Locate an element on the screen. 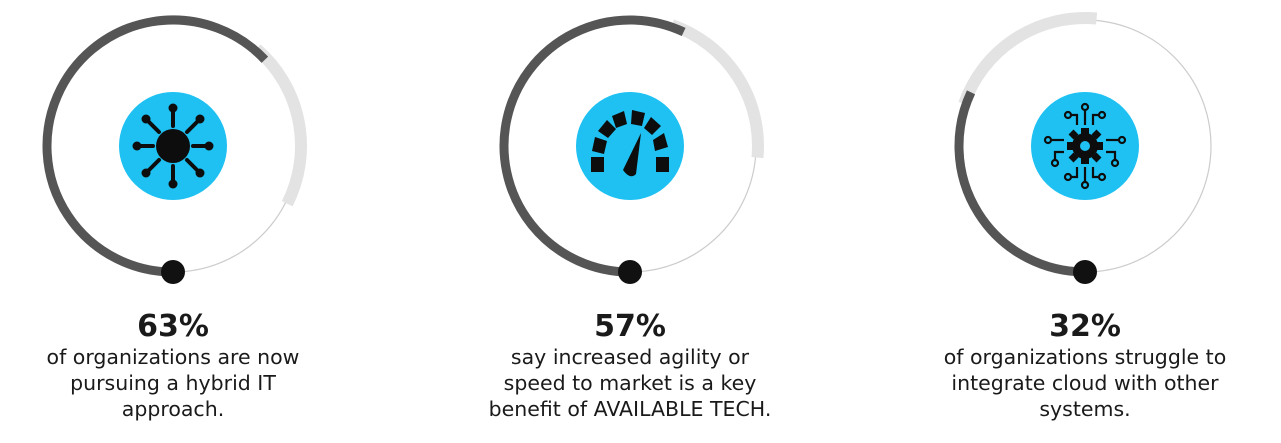  stat-description-line: benefit of AVAILABLE TECH. is located at coordinates (630, 409).